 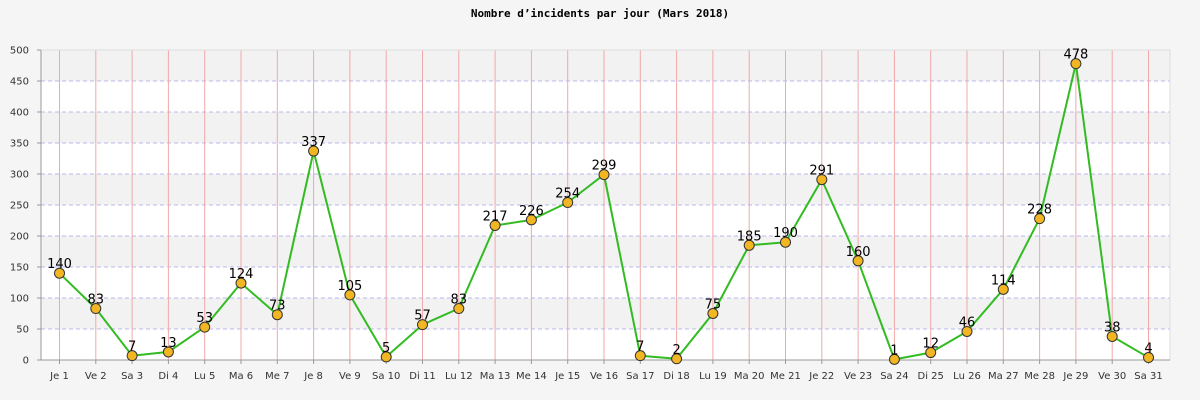 What do you see at coordinates (59, 264) in the screenshot?
I see `data-label: 140` at bounding box center [59, 264].